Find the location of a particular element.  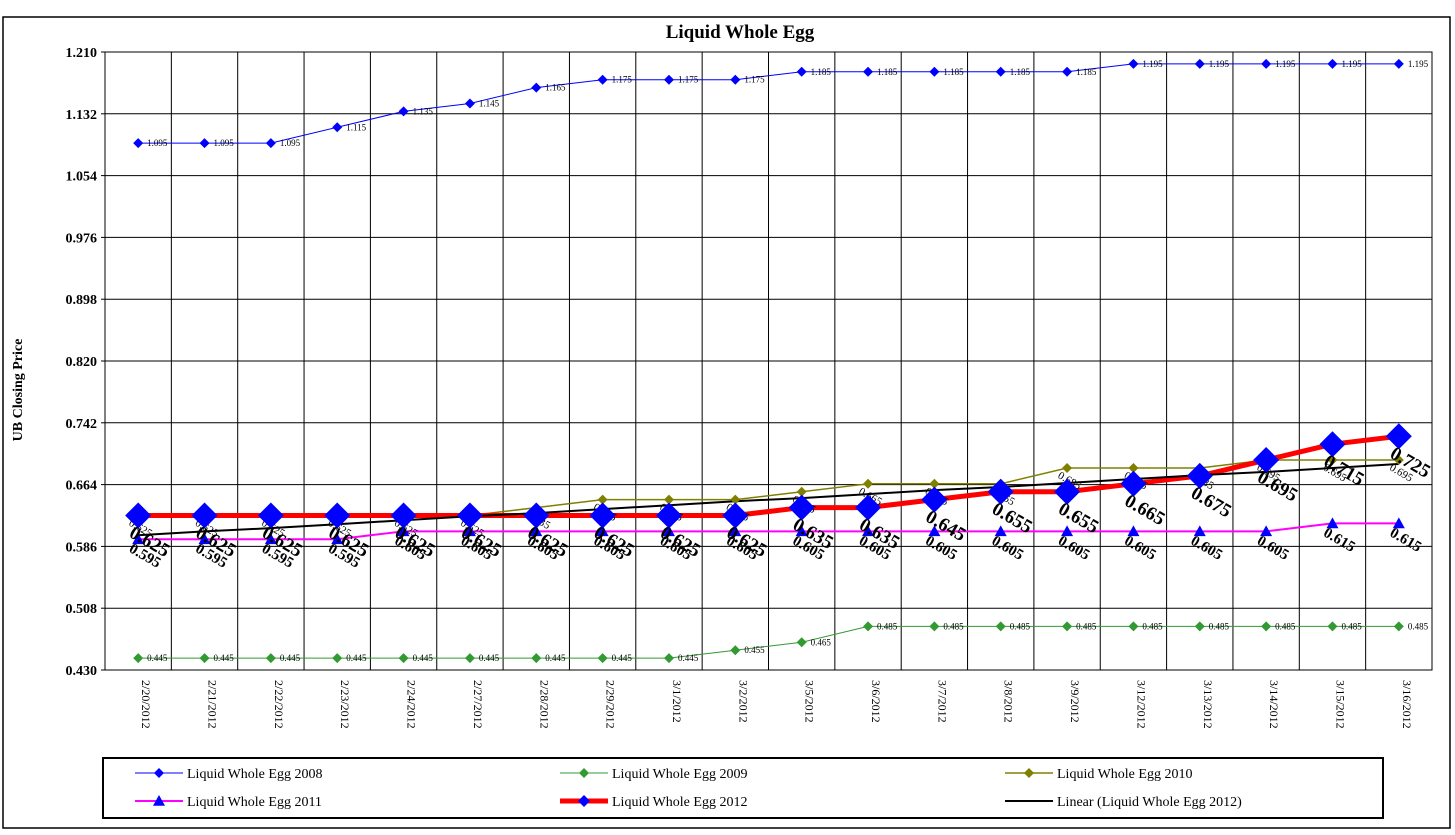

legend-label: Linear (Liquid Whole Egg 2012) is located at coordinates (1149, 802).